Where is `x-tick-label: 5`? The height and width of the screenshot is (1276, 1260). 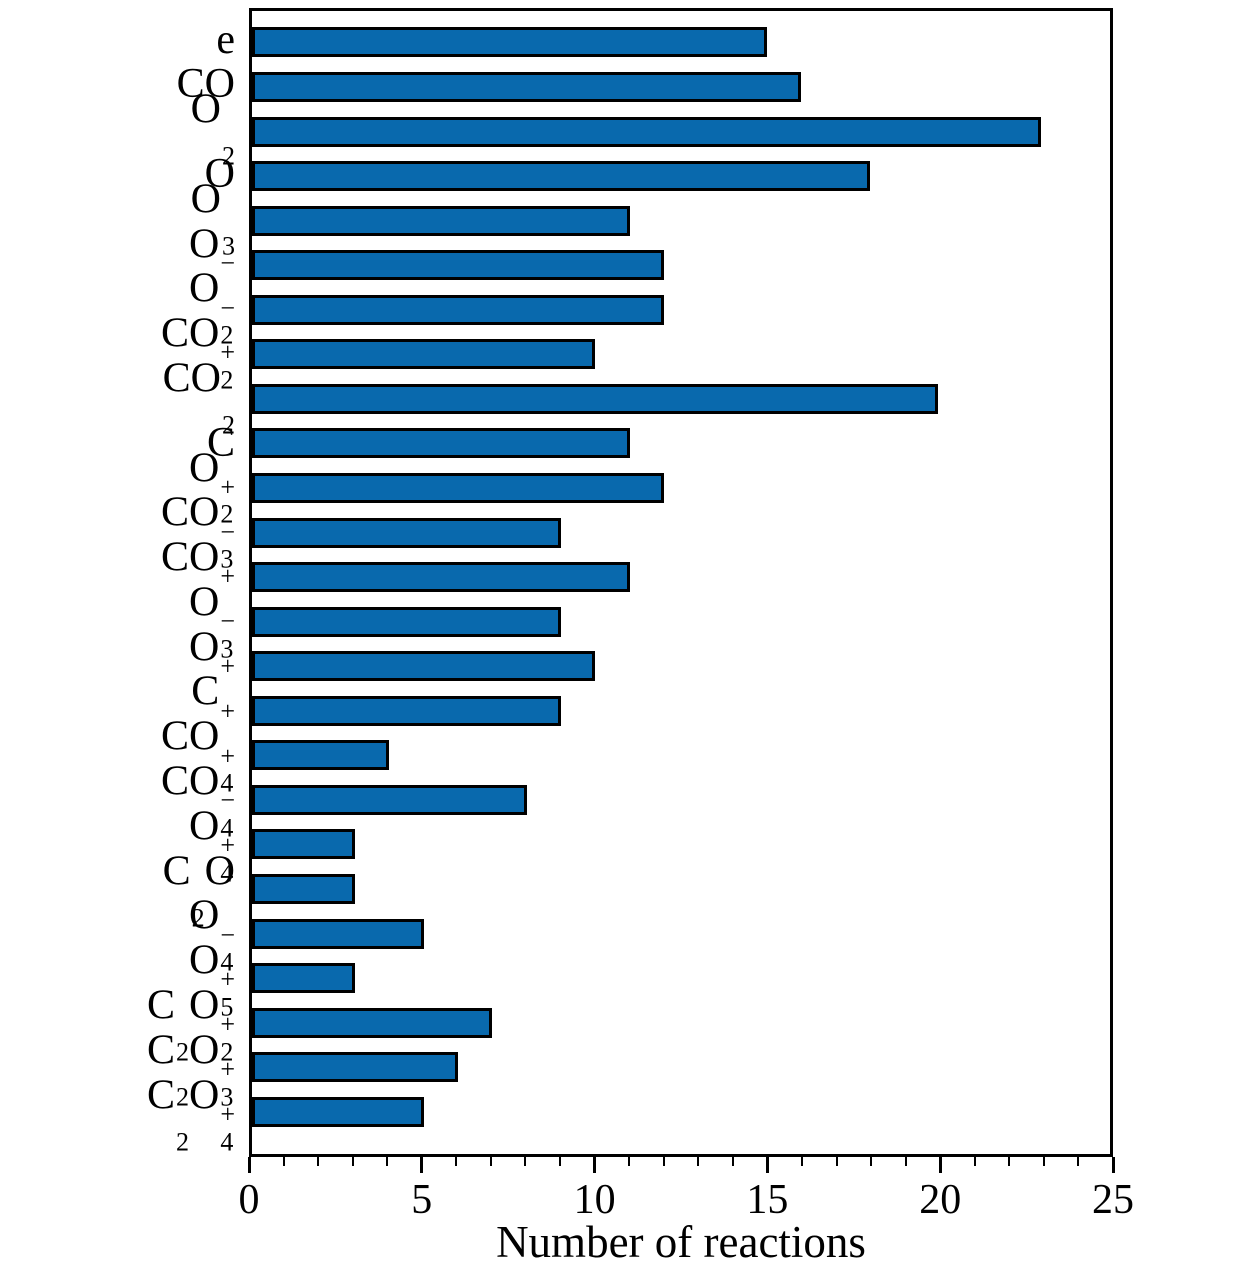
x-tick-label: 5 is located at coordinates (422, 1200).